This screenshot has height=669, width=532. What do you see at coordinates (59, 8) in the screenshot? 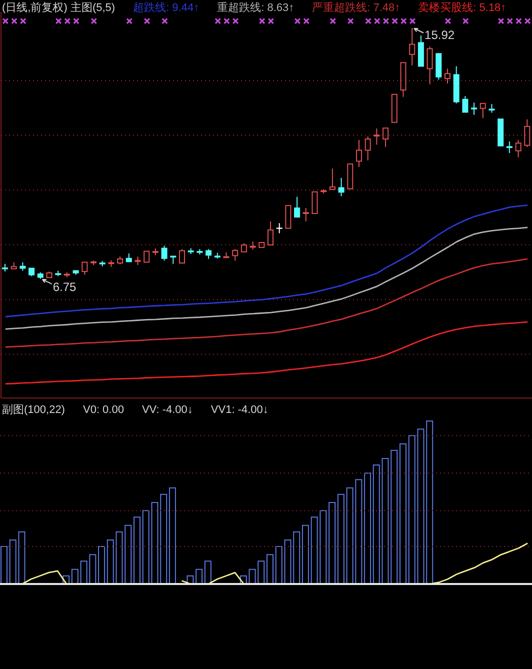
I see `chart-title: (日线,前复权) 主图(5,5)` at bounding box center [59, 8].